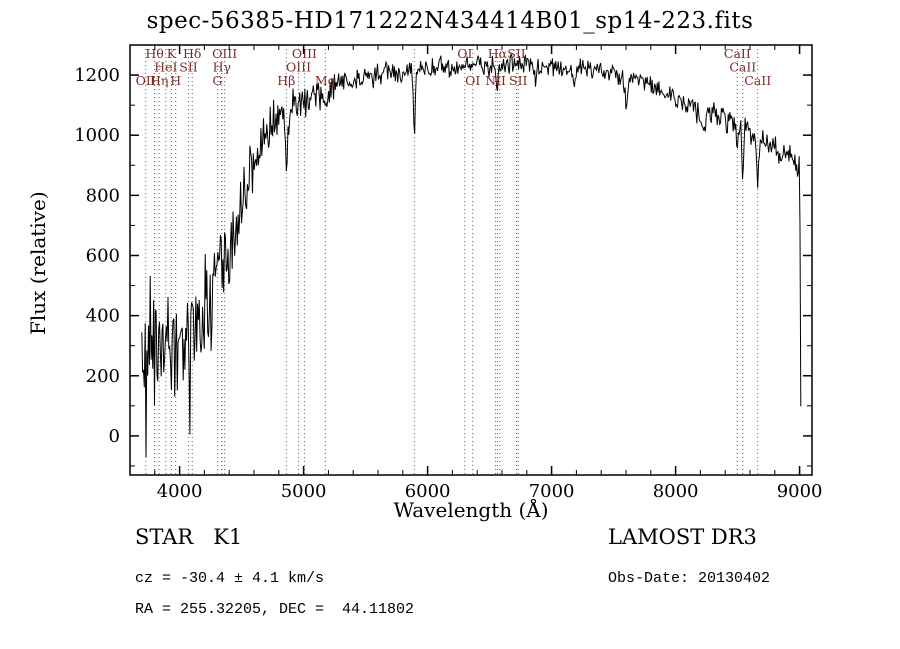  What do you see at coordinates (180, 491) in the screenshot?
I see `svg-text: 4000` at bounding box center [180, 491].